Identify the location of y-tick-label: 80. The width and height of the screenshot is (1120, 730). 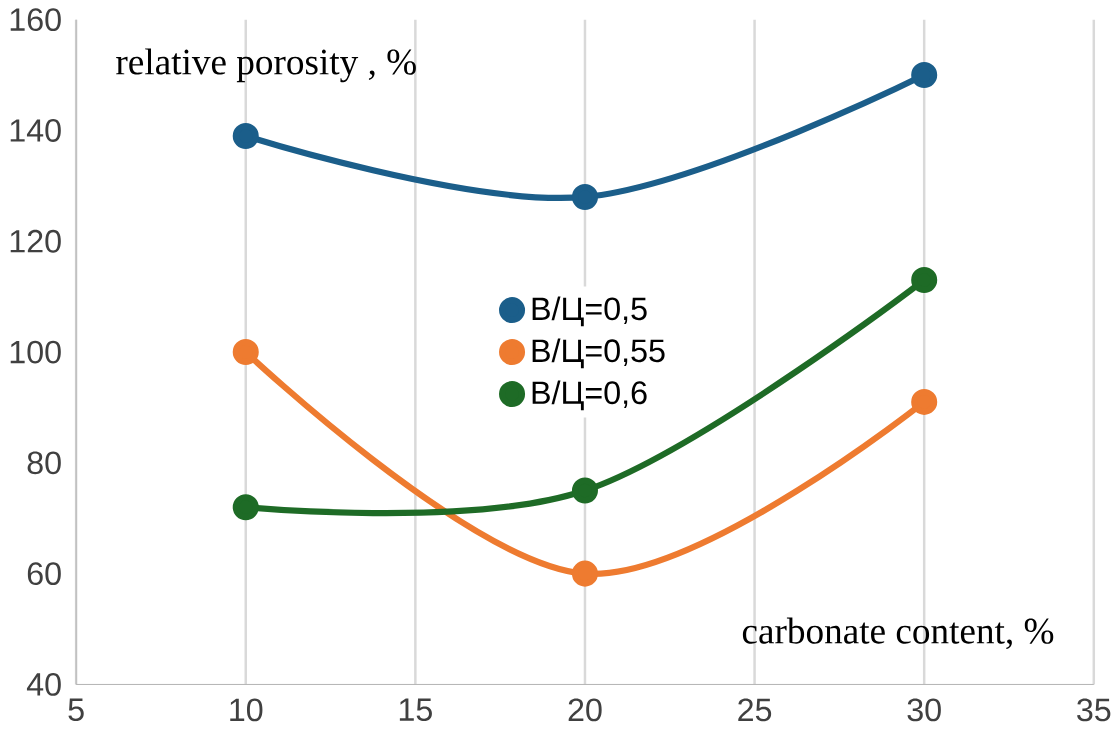
(44, 463).